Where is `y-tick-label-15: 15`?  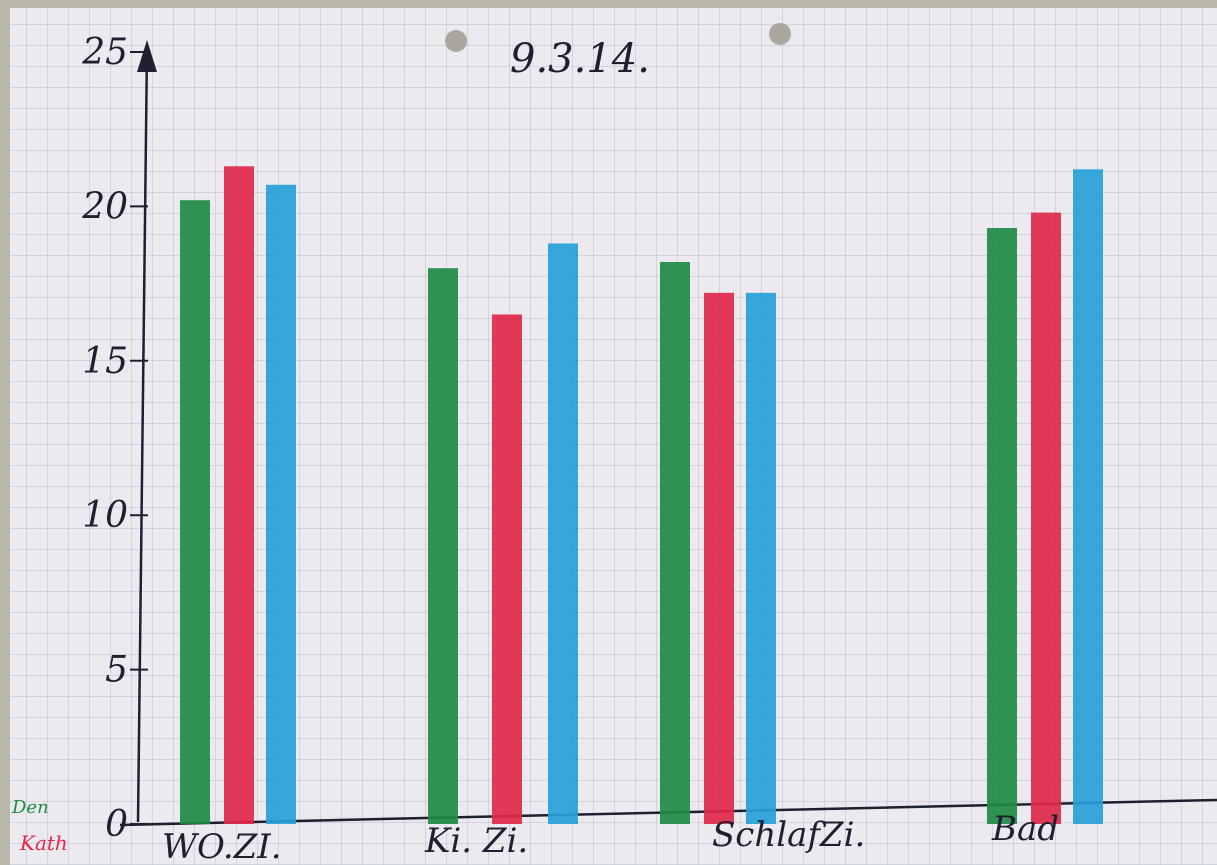
y-tick-label-15: 15 is located at coordinates (105, 361).